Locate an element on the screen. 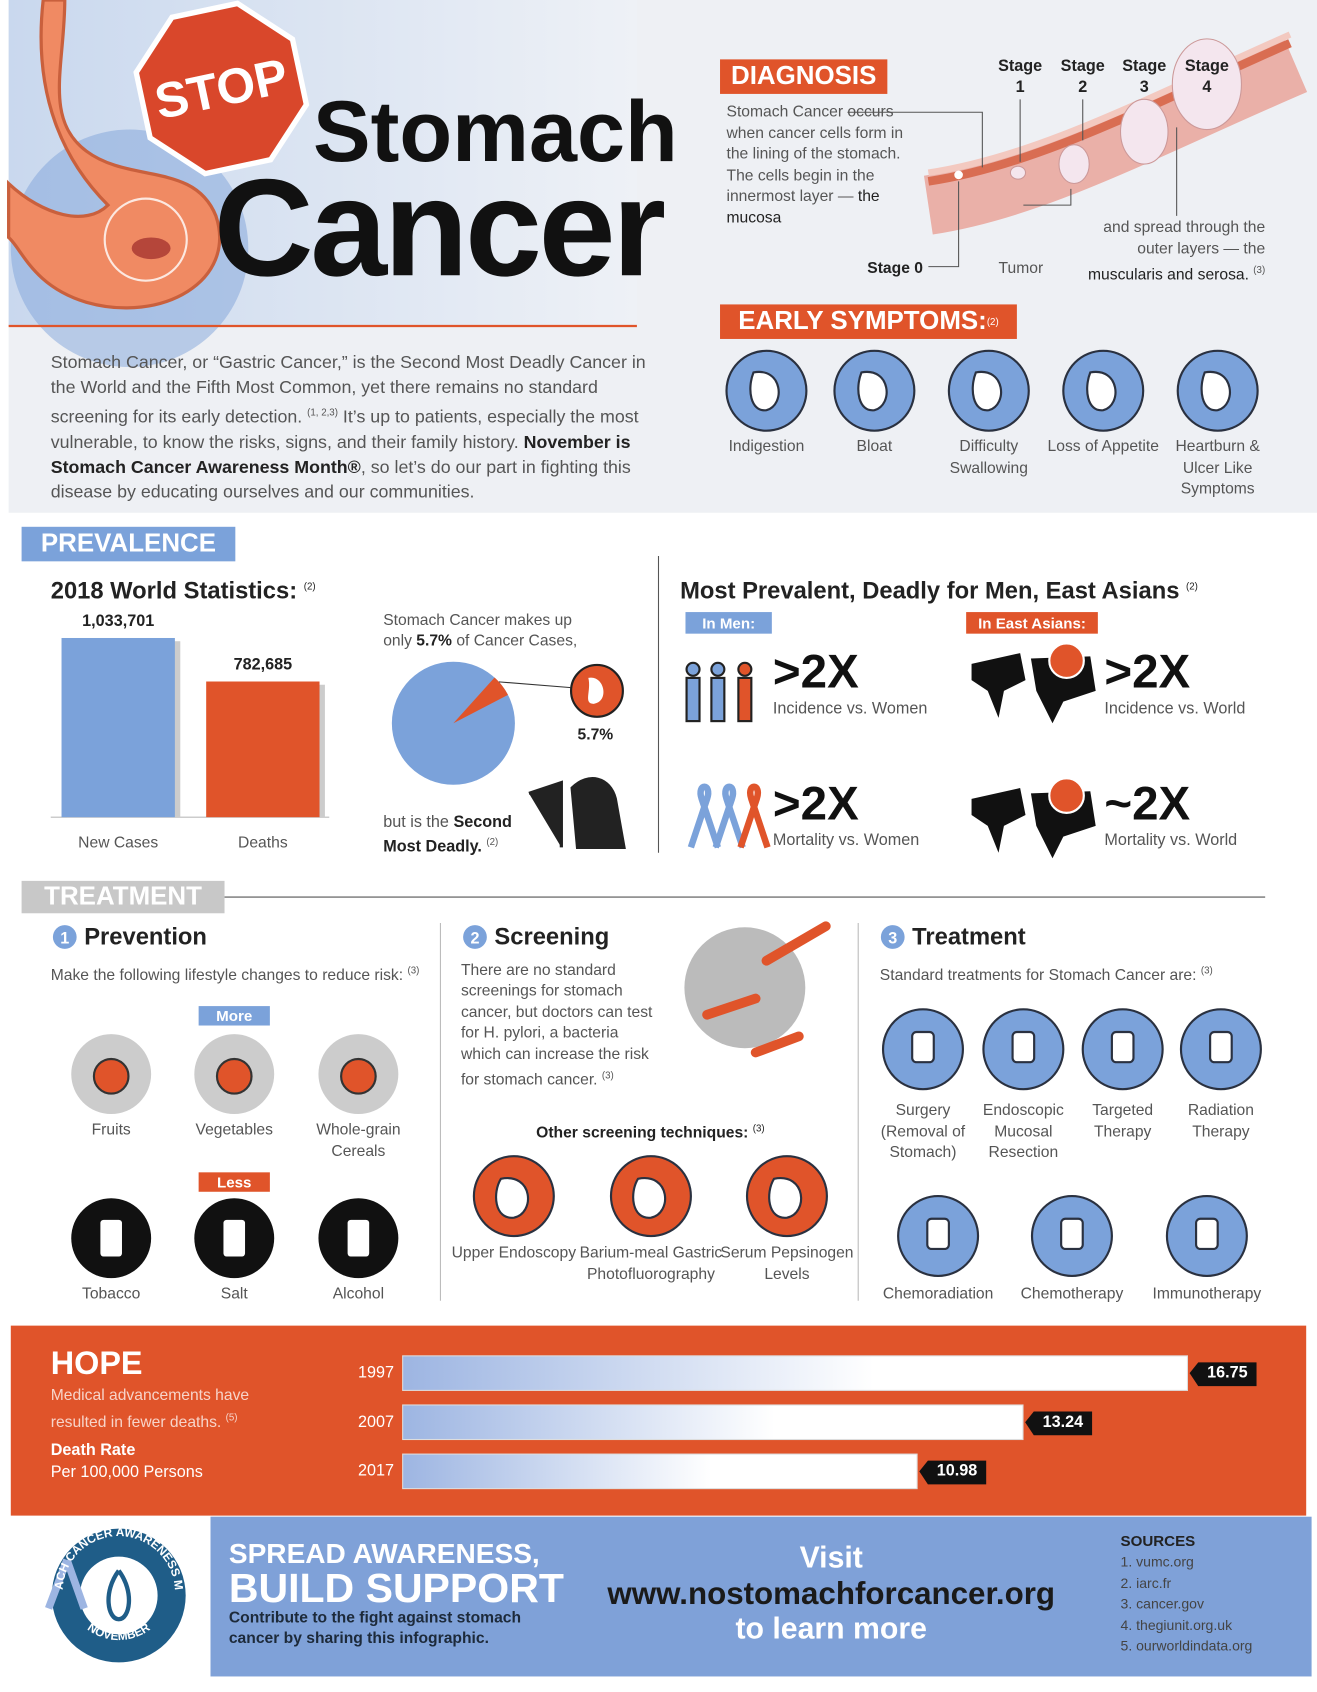  logo-text: NOVEMBER is located at coordinates (119, 1631).